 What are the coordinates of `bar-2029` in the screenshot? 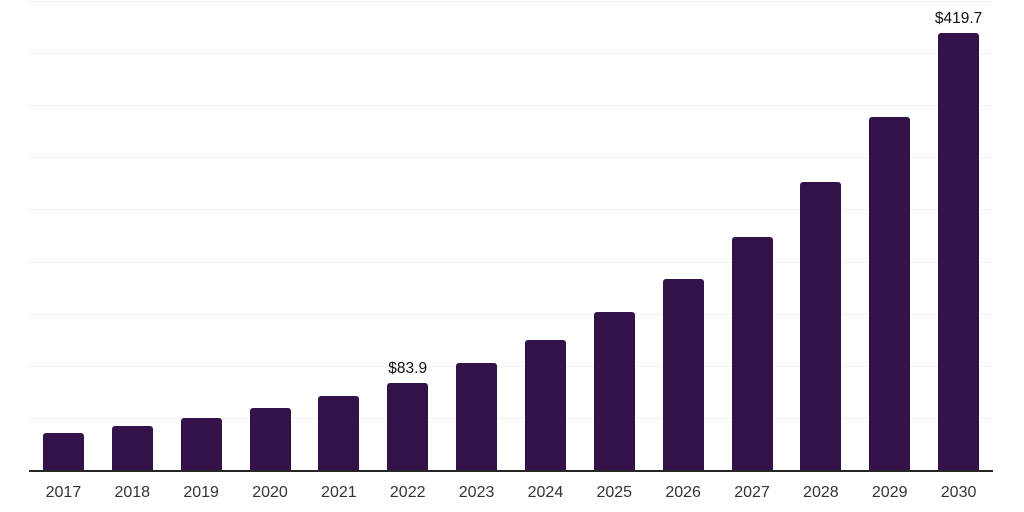 It's located at (890, 293).